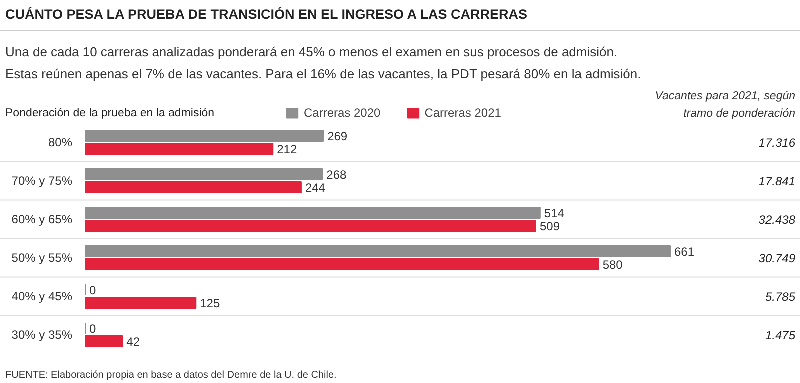 This screenshot has width=800, height=383. I want to click on chart-title: CUÁNTO PESA LA PRUEBA DE TRANSICIÓN EN EL INGRESO A LAS CARRERAS, so click(267, 14).